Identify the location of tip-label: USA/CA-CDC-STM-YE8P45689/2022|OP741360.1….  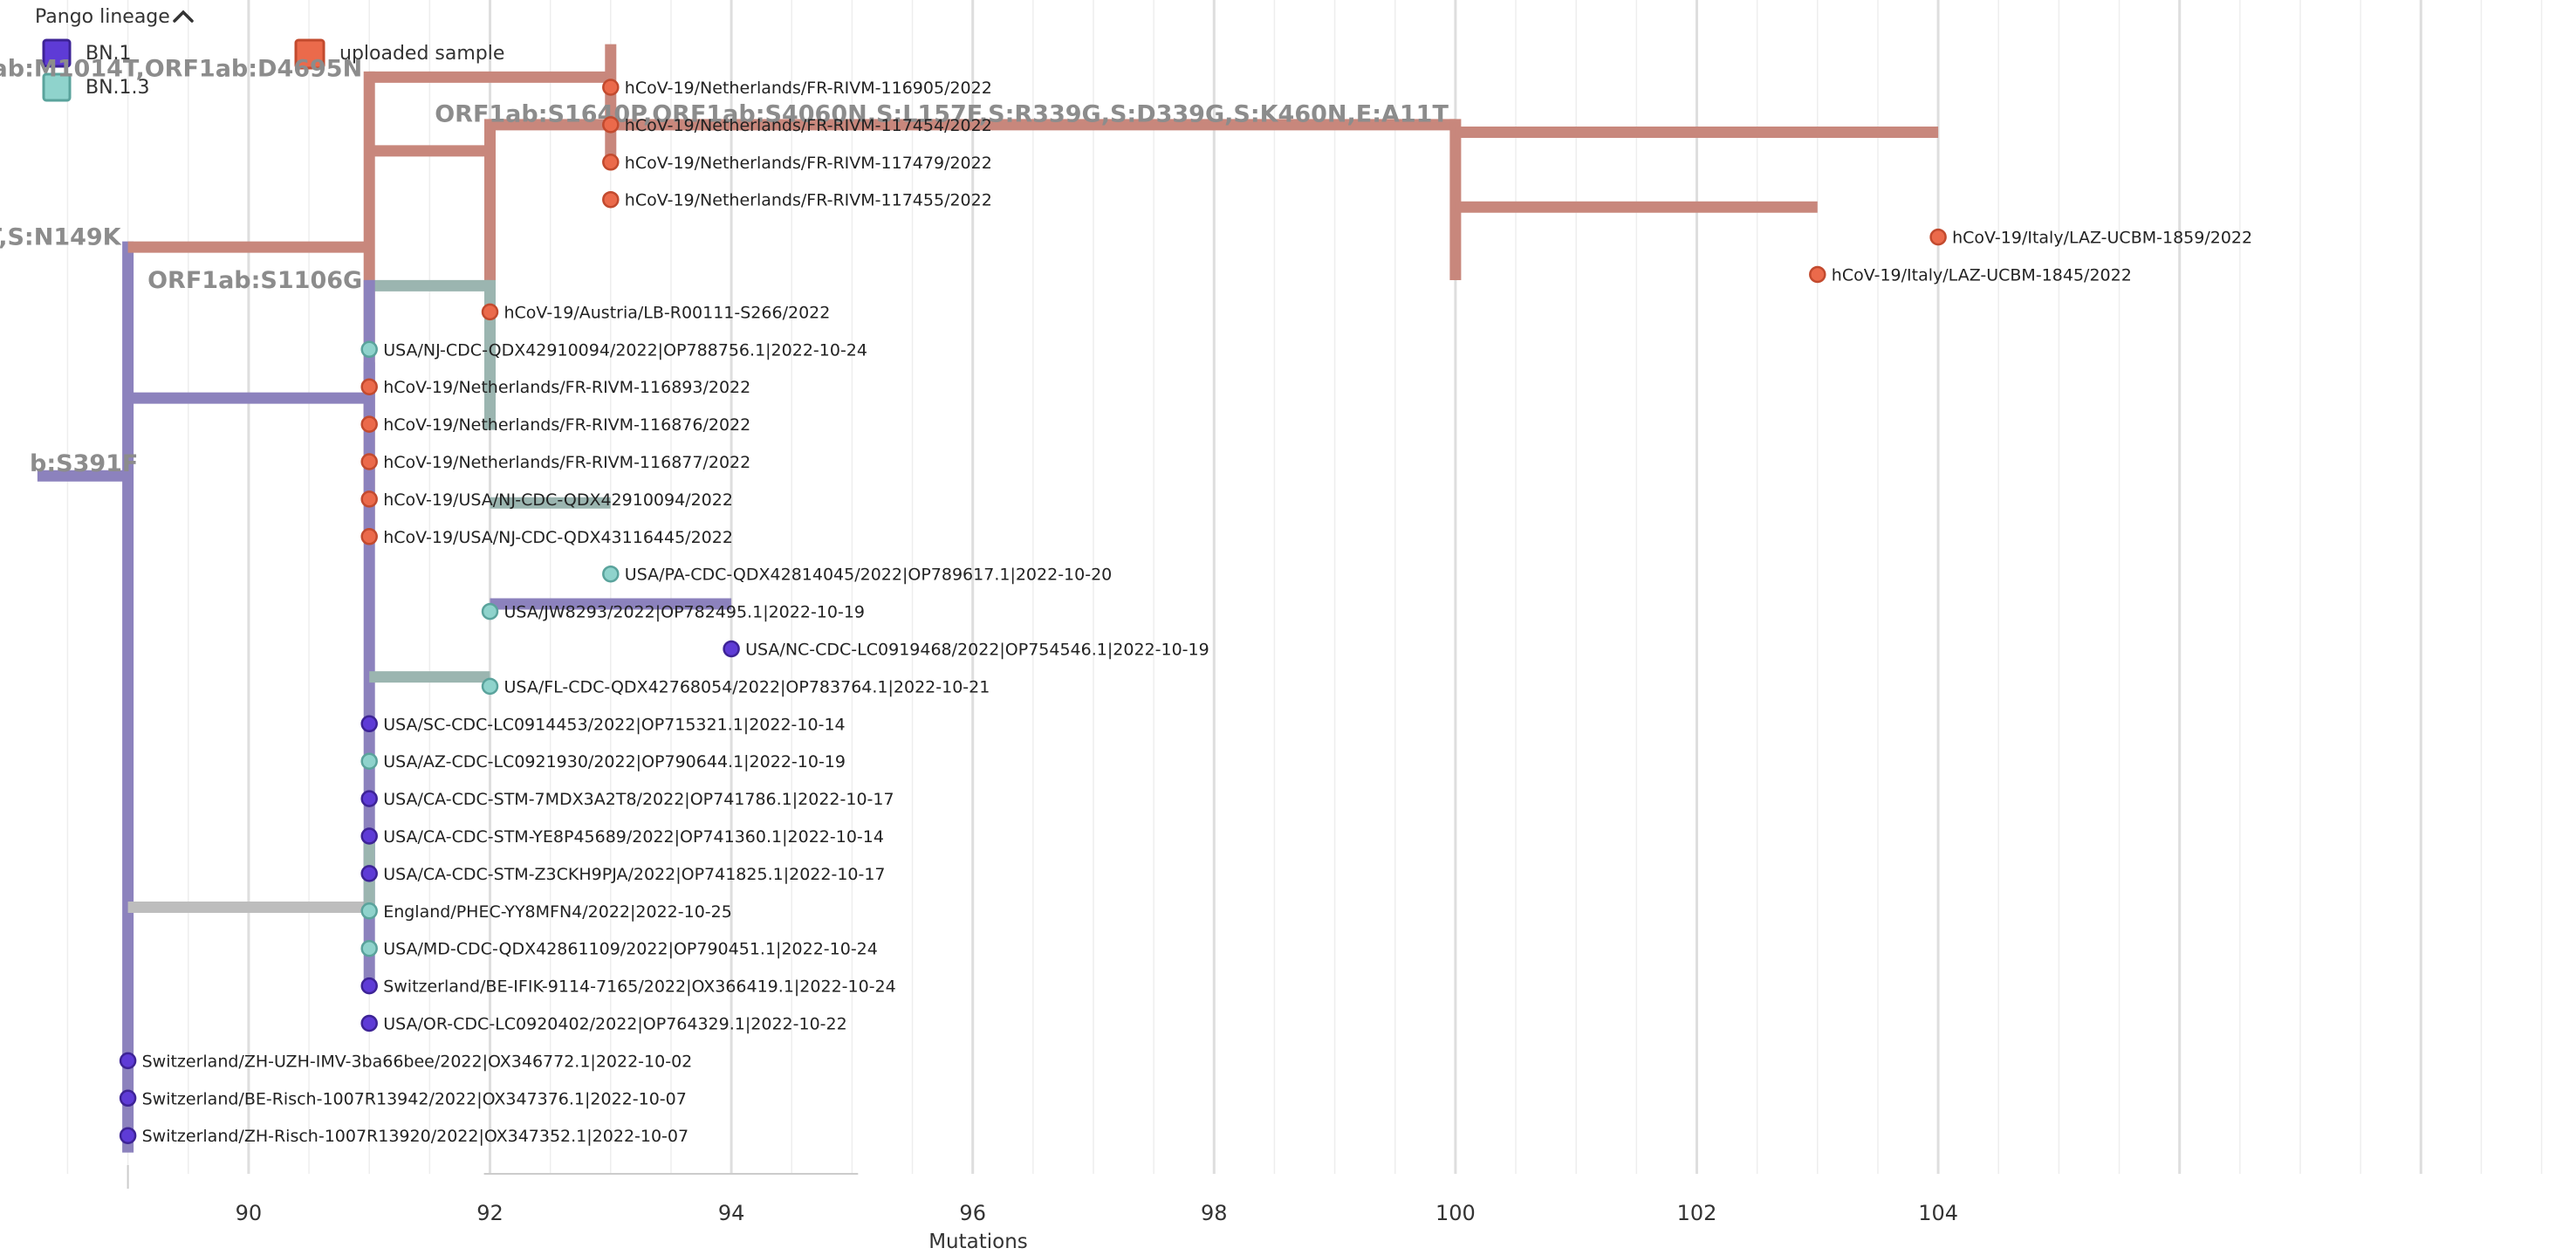
(633, 837).